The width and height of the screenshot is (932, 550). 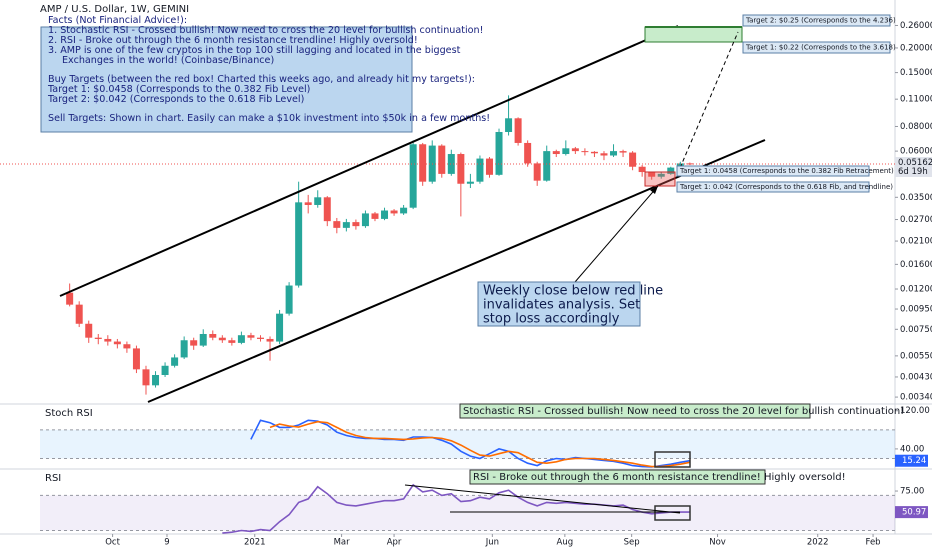 What do you see at coordinates (916, 242) in the screenshot?
I see `y-tick-label: 0.021000` at bounding box center [916, 242].